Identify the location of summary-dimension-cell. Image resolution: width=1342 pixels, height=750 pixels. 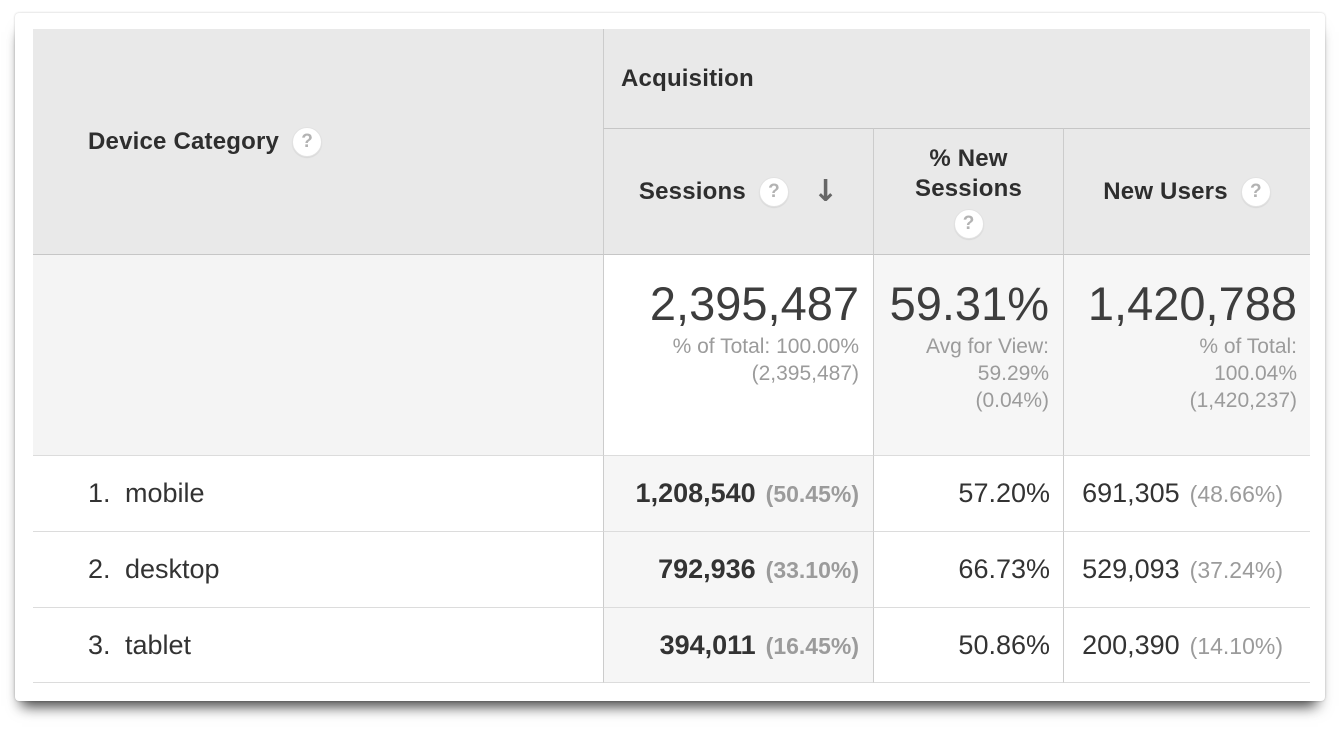
(318, 354).